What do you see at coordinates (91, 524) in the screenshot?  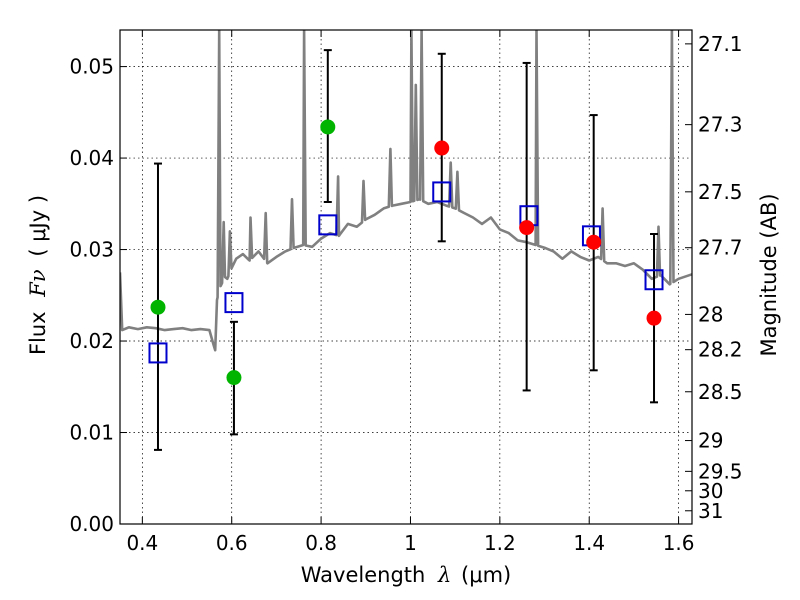 I see `y-tick-label: 0.00` at bounding box center [91, 524].